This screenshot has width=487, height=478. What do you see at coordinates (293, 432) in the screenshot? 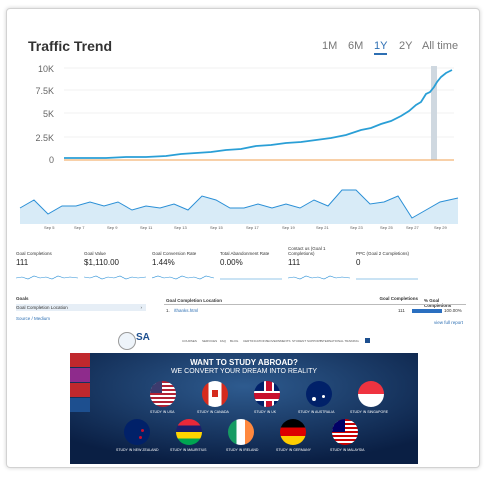
I see `germany-flag-icon` at bounding box center [293, 432].